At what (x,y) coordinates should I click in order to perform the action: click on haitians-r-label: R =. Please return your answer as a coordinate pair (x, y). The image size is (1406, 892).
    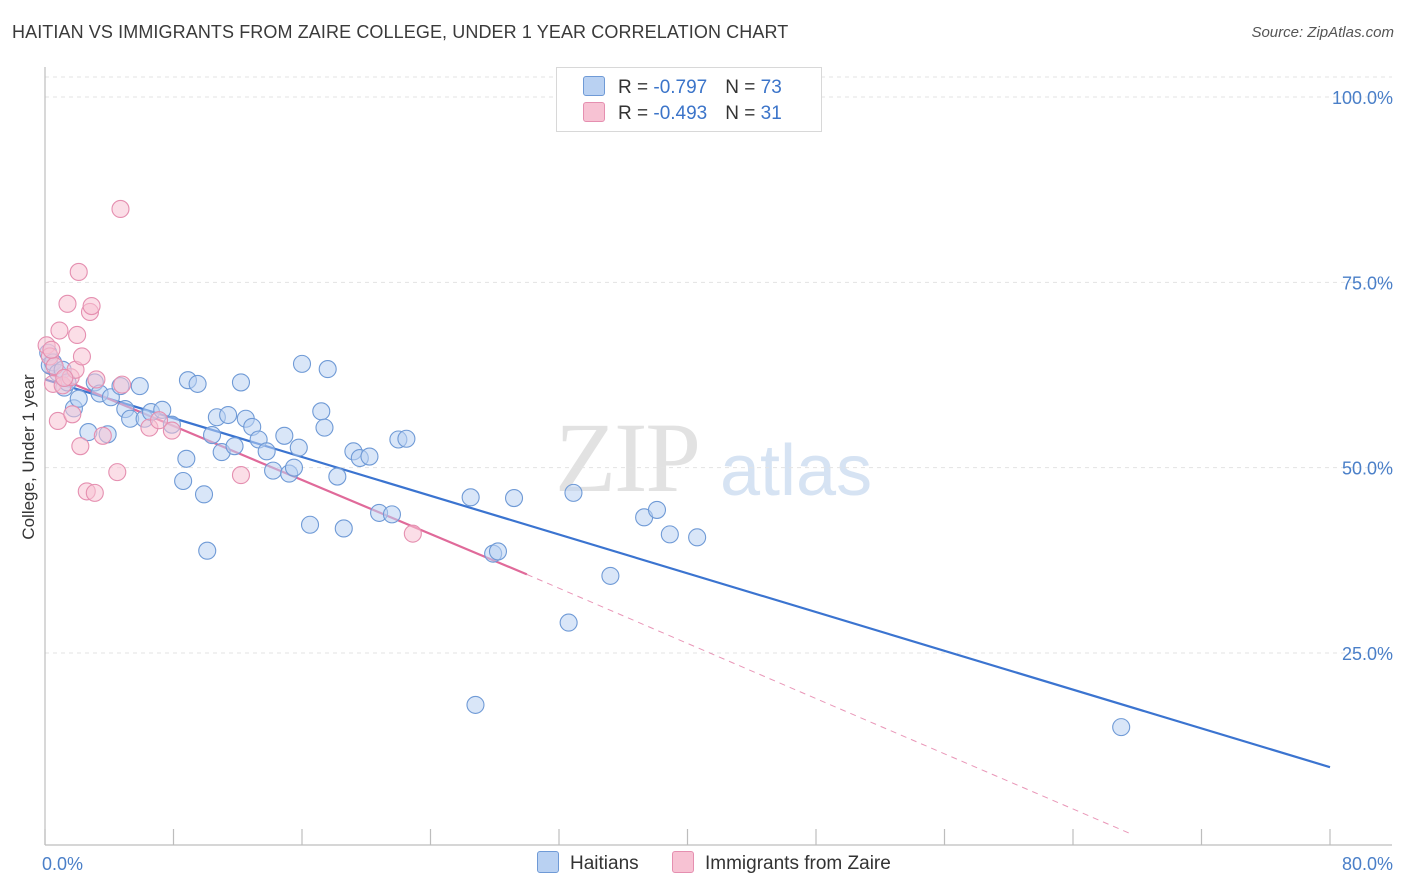
    Looking at the image, I should click on (636, 87).